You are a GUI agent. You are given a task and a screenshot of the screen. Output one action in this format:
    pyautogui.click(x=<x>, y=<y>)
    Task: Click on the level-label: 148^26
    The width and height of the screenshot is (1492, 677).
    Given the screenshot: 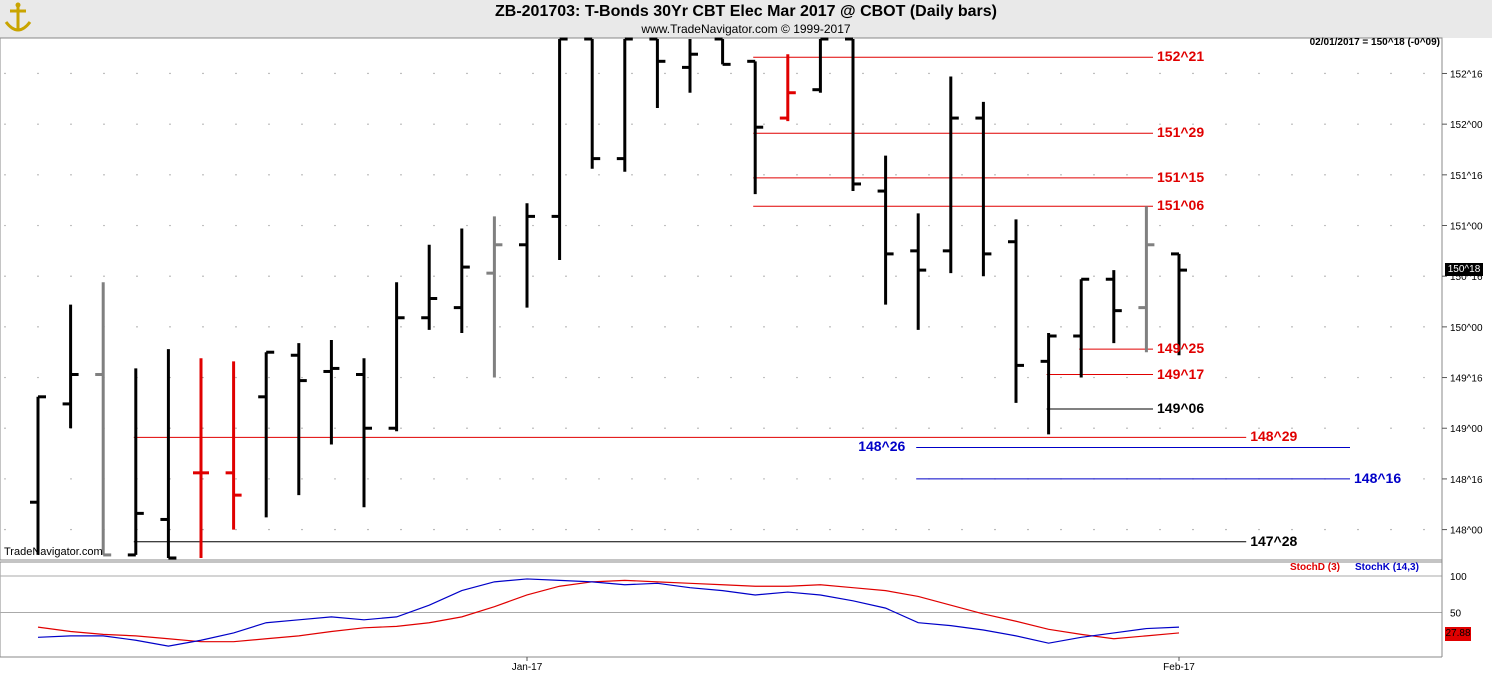 What is the action you would take?
    pyautogui.click(x=882, y=446)
    